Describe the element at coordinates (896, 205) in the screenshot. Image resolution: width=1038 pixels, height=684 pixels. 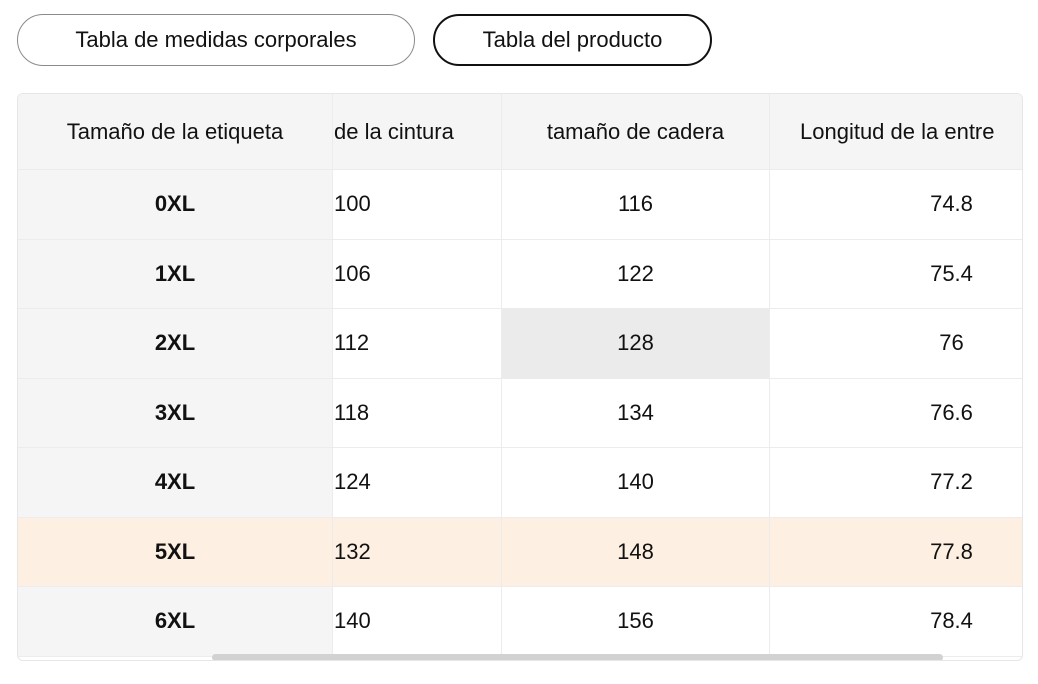
I see `measurement-cell: 74.8` at that location.